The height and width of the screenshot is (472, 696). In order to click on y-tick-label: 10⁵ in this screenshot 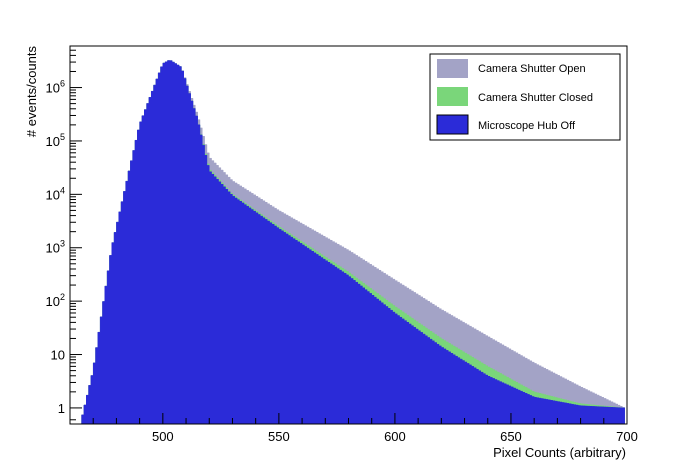, I will do `click(55, 140)`.